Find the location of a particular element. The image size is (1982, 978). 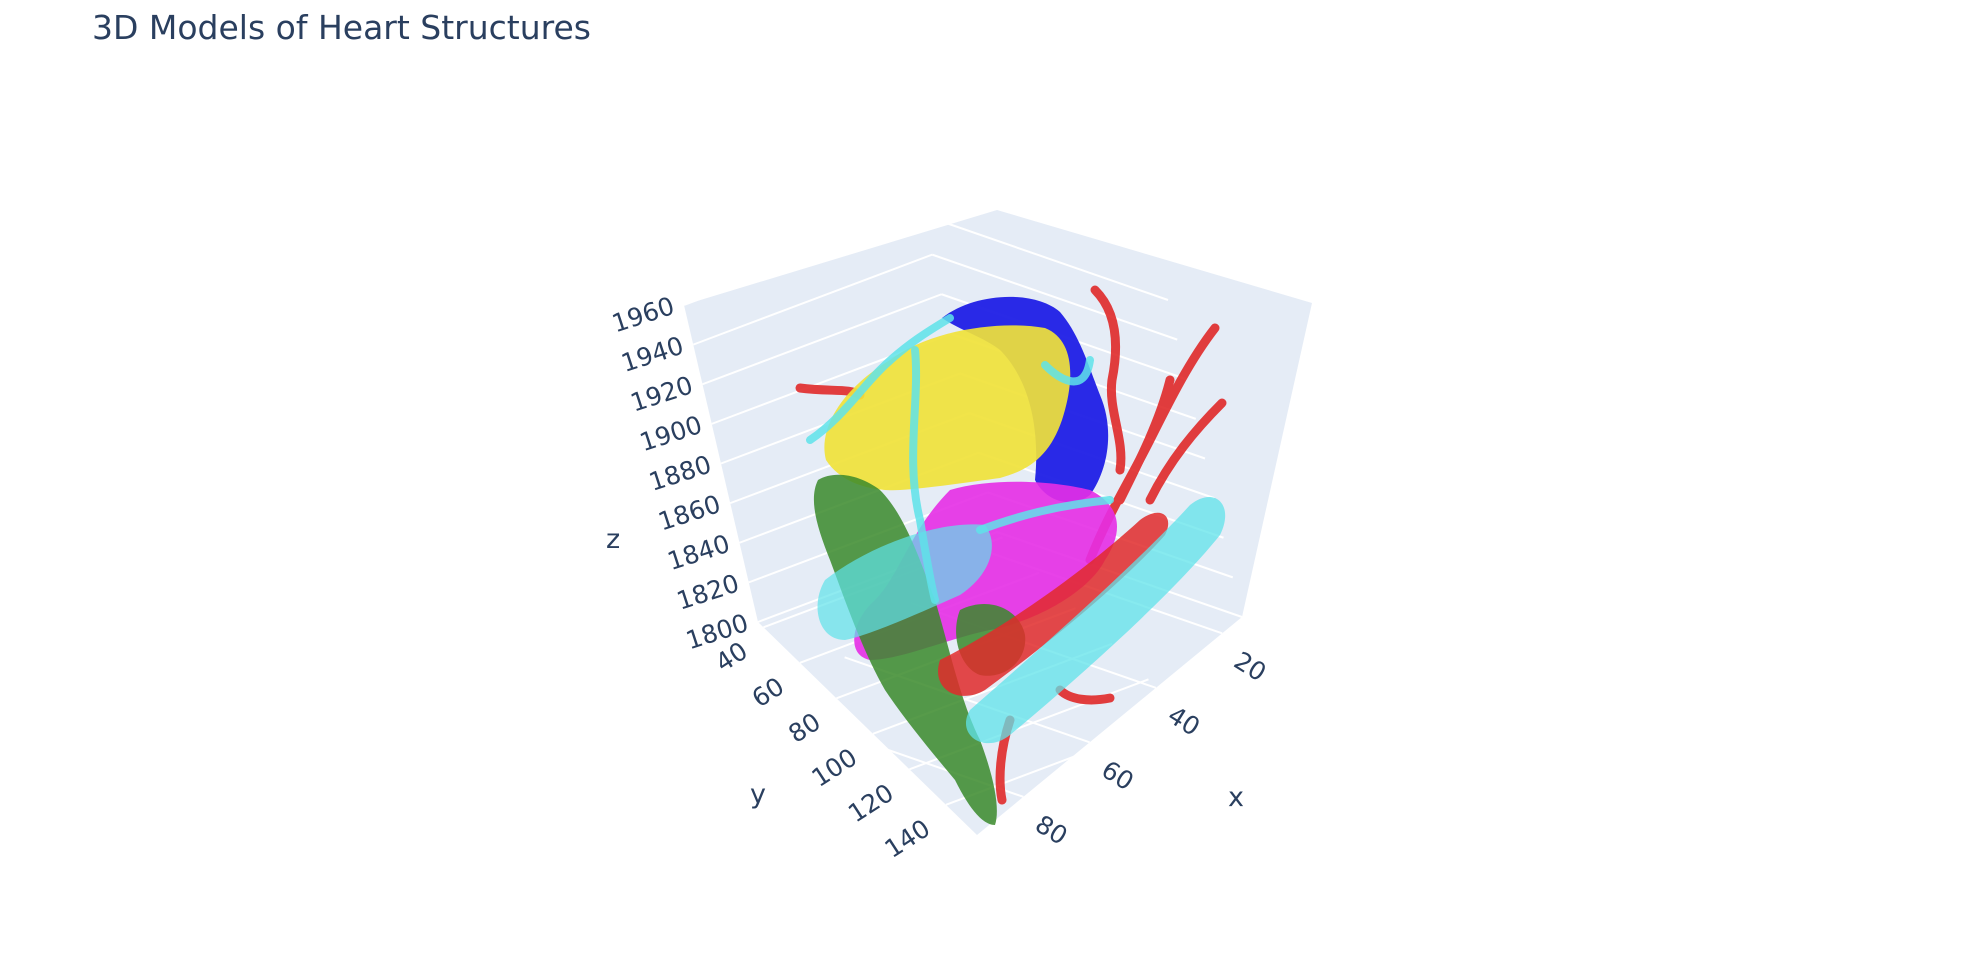

y-tick-label: 80 is located at coordinates (804, 728).